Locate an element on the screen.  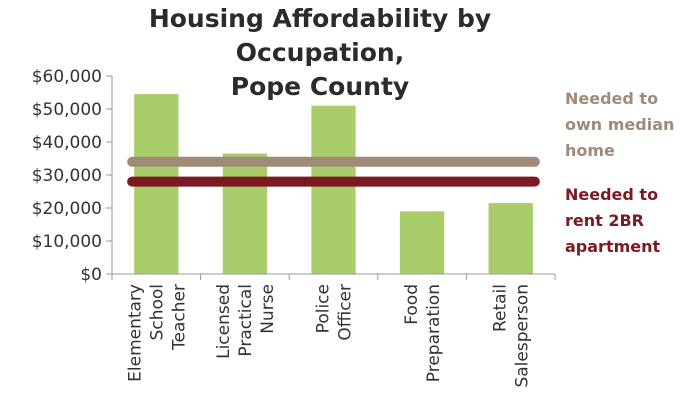
x-category-label: Police Officer is located at coordinates (335, 312).